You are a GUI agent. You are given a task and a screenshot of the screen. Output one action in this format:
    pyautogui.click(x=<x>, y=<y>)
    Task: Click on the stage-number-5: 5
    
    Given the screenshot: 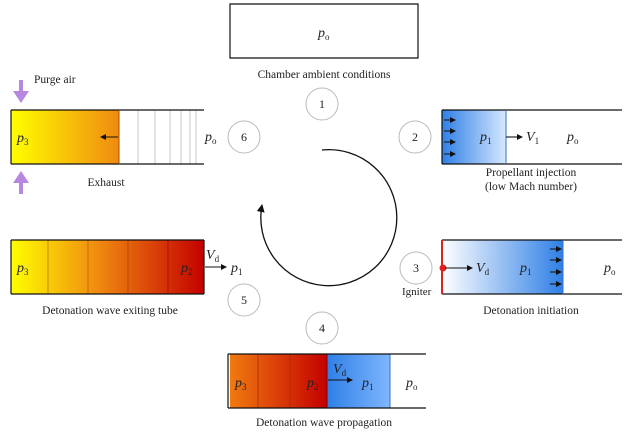 What is the action you would take?
    pyautogui.click(x=244, y=300)
    